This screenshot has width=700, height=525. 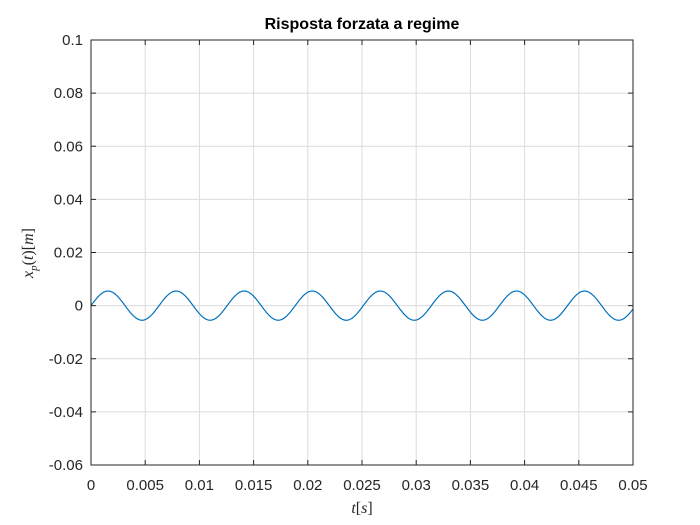 I want to click on y-tick-label: 0.1, so click(x=72, y=40).